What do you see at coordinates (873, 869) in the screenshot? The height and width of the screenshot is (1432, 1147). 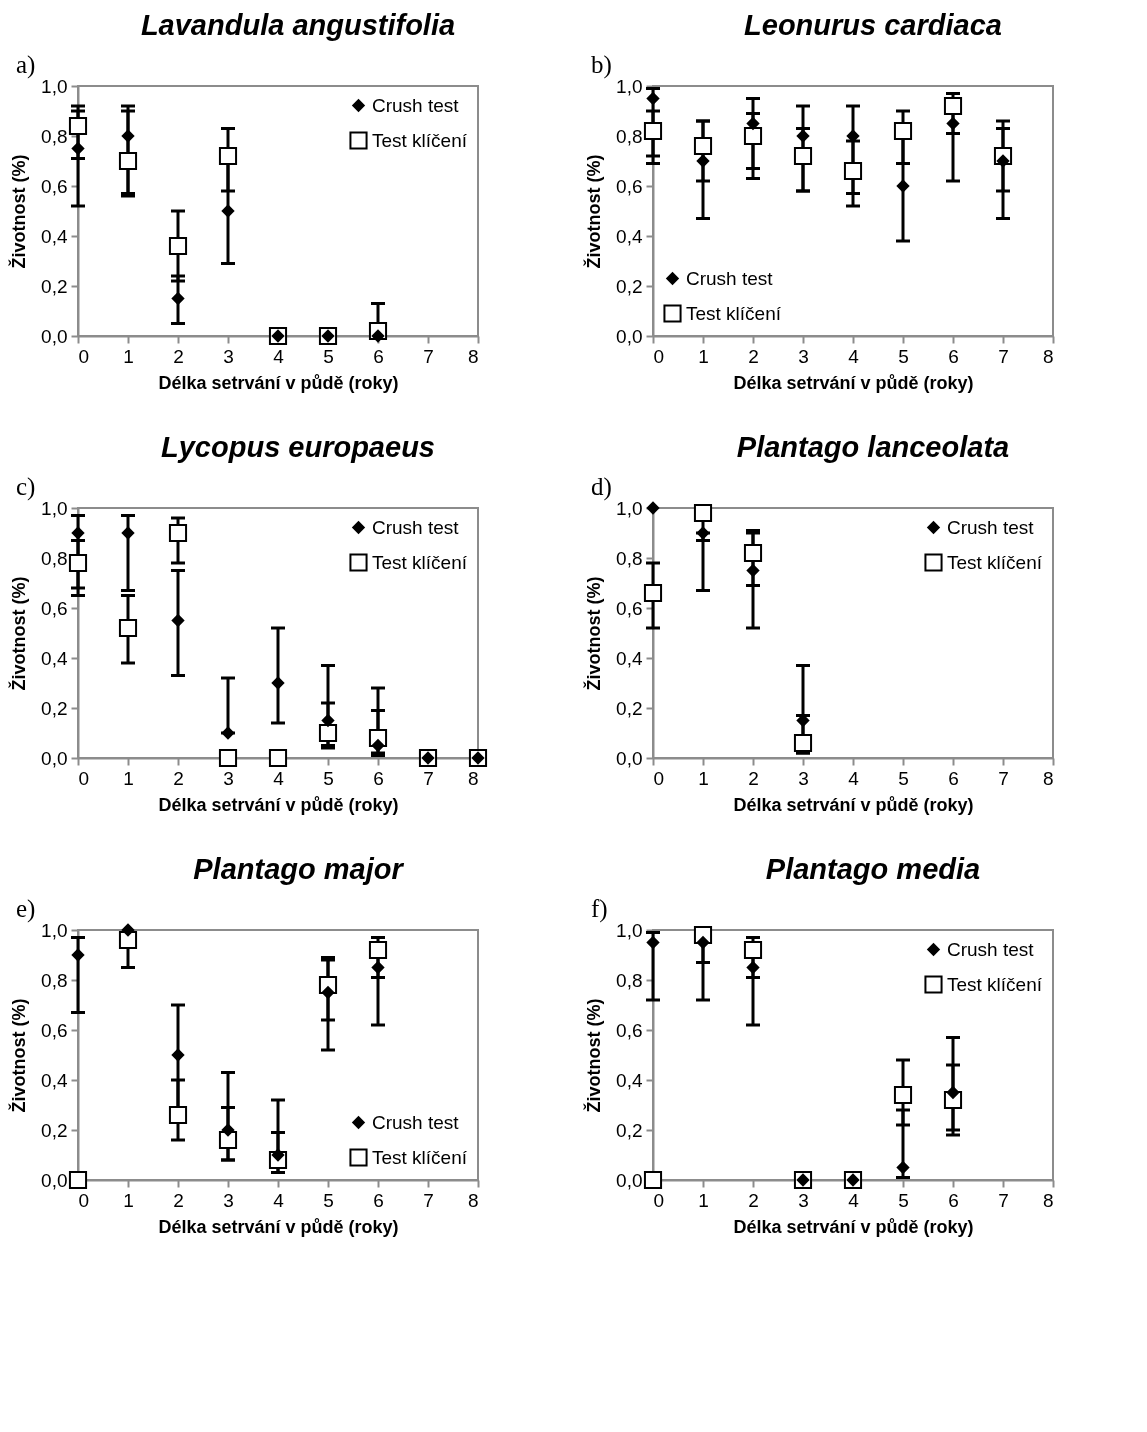 I see `chart-title: Plantago media` at bounding box center [873, 869].